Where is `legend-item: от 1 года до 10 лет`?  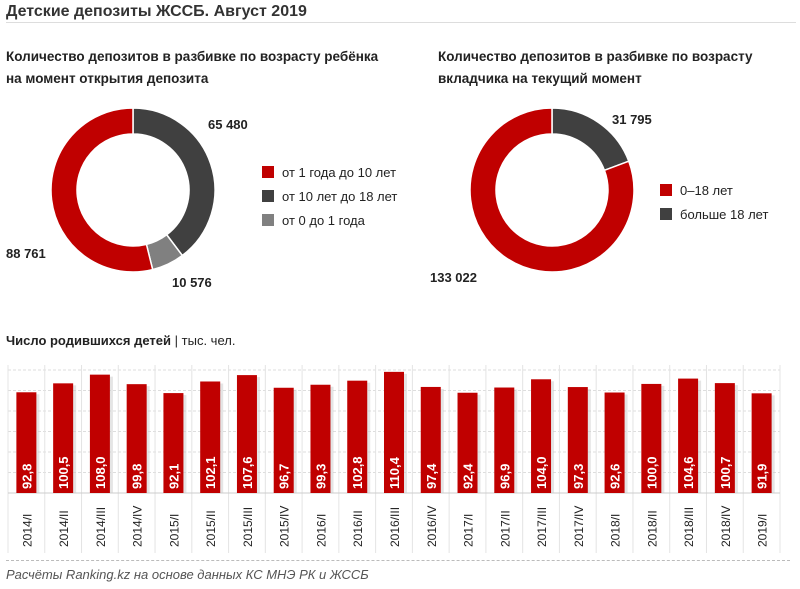
legend-item: от 1 года до 10 лет is located at coordinates (329, 172).